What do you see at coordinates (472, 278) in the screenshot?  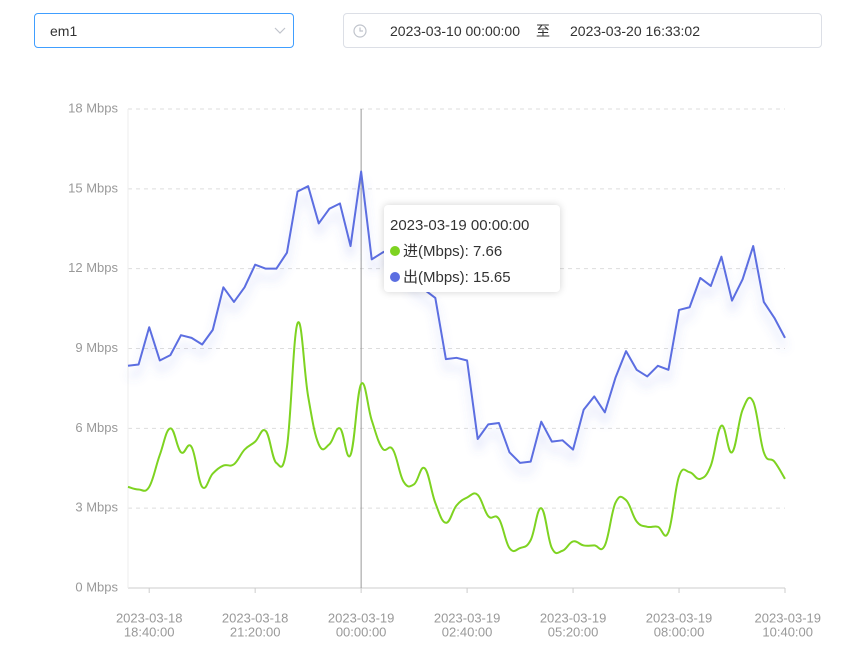 I see `tooltip-row: 出(Mbps): 15.65` at bounding box center [472, 278].